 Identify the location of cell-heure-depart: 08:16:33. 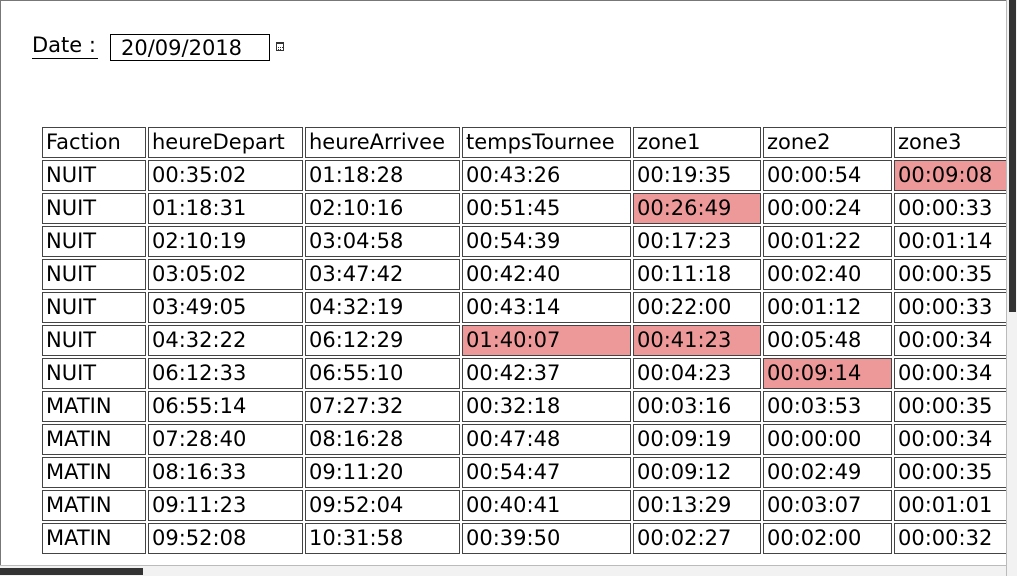
(225, 472).